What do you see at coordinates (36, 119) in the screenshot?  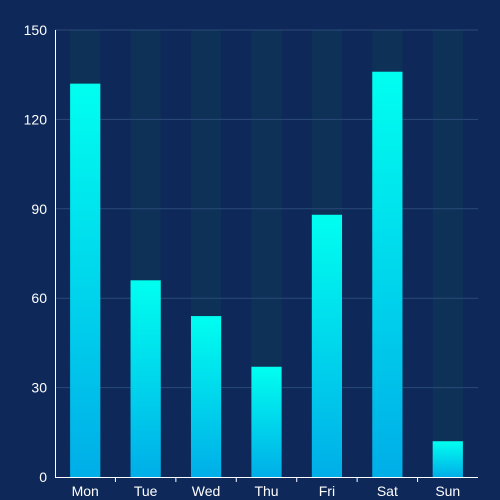 I see `y-tick-label: 120` at bounding box center [36, 119].